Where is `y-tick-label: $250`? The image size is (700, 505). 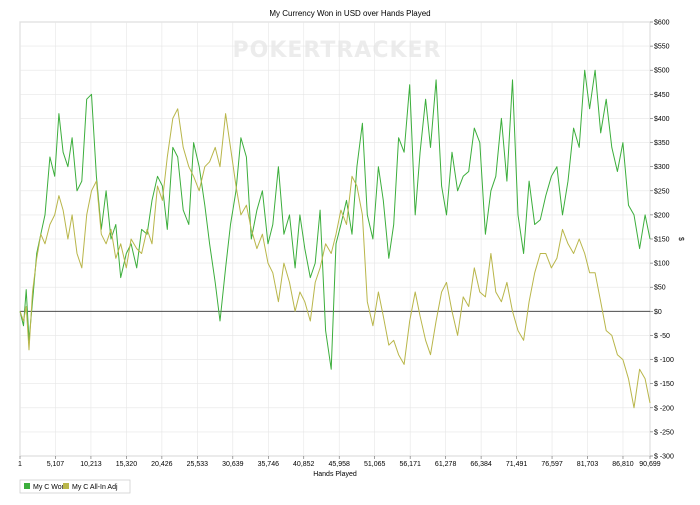
y-tick-label: $250 is located at coordinates (662, 191).